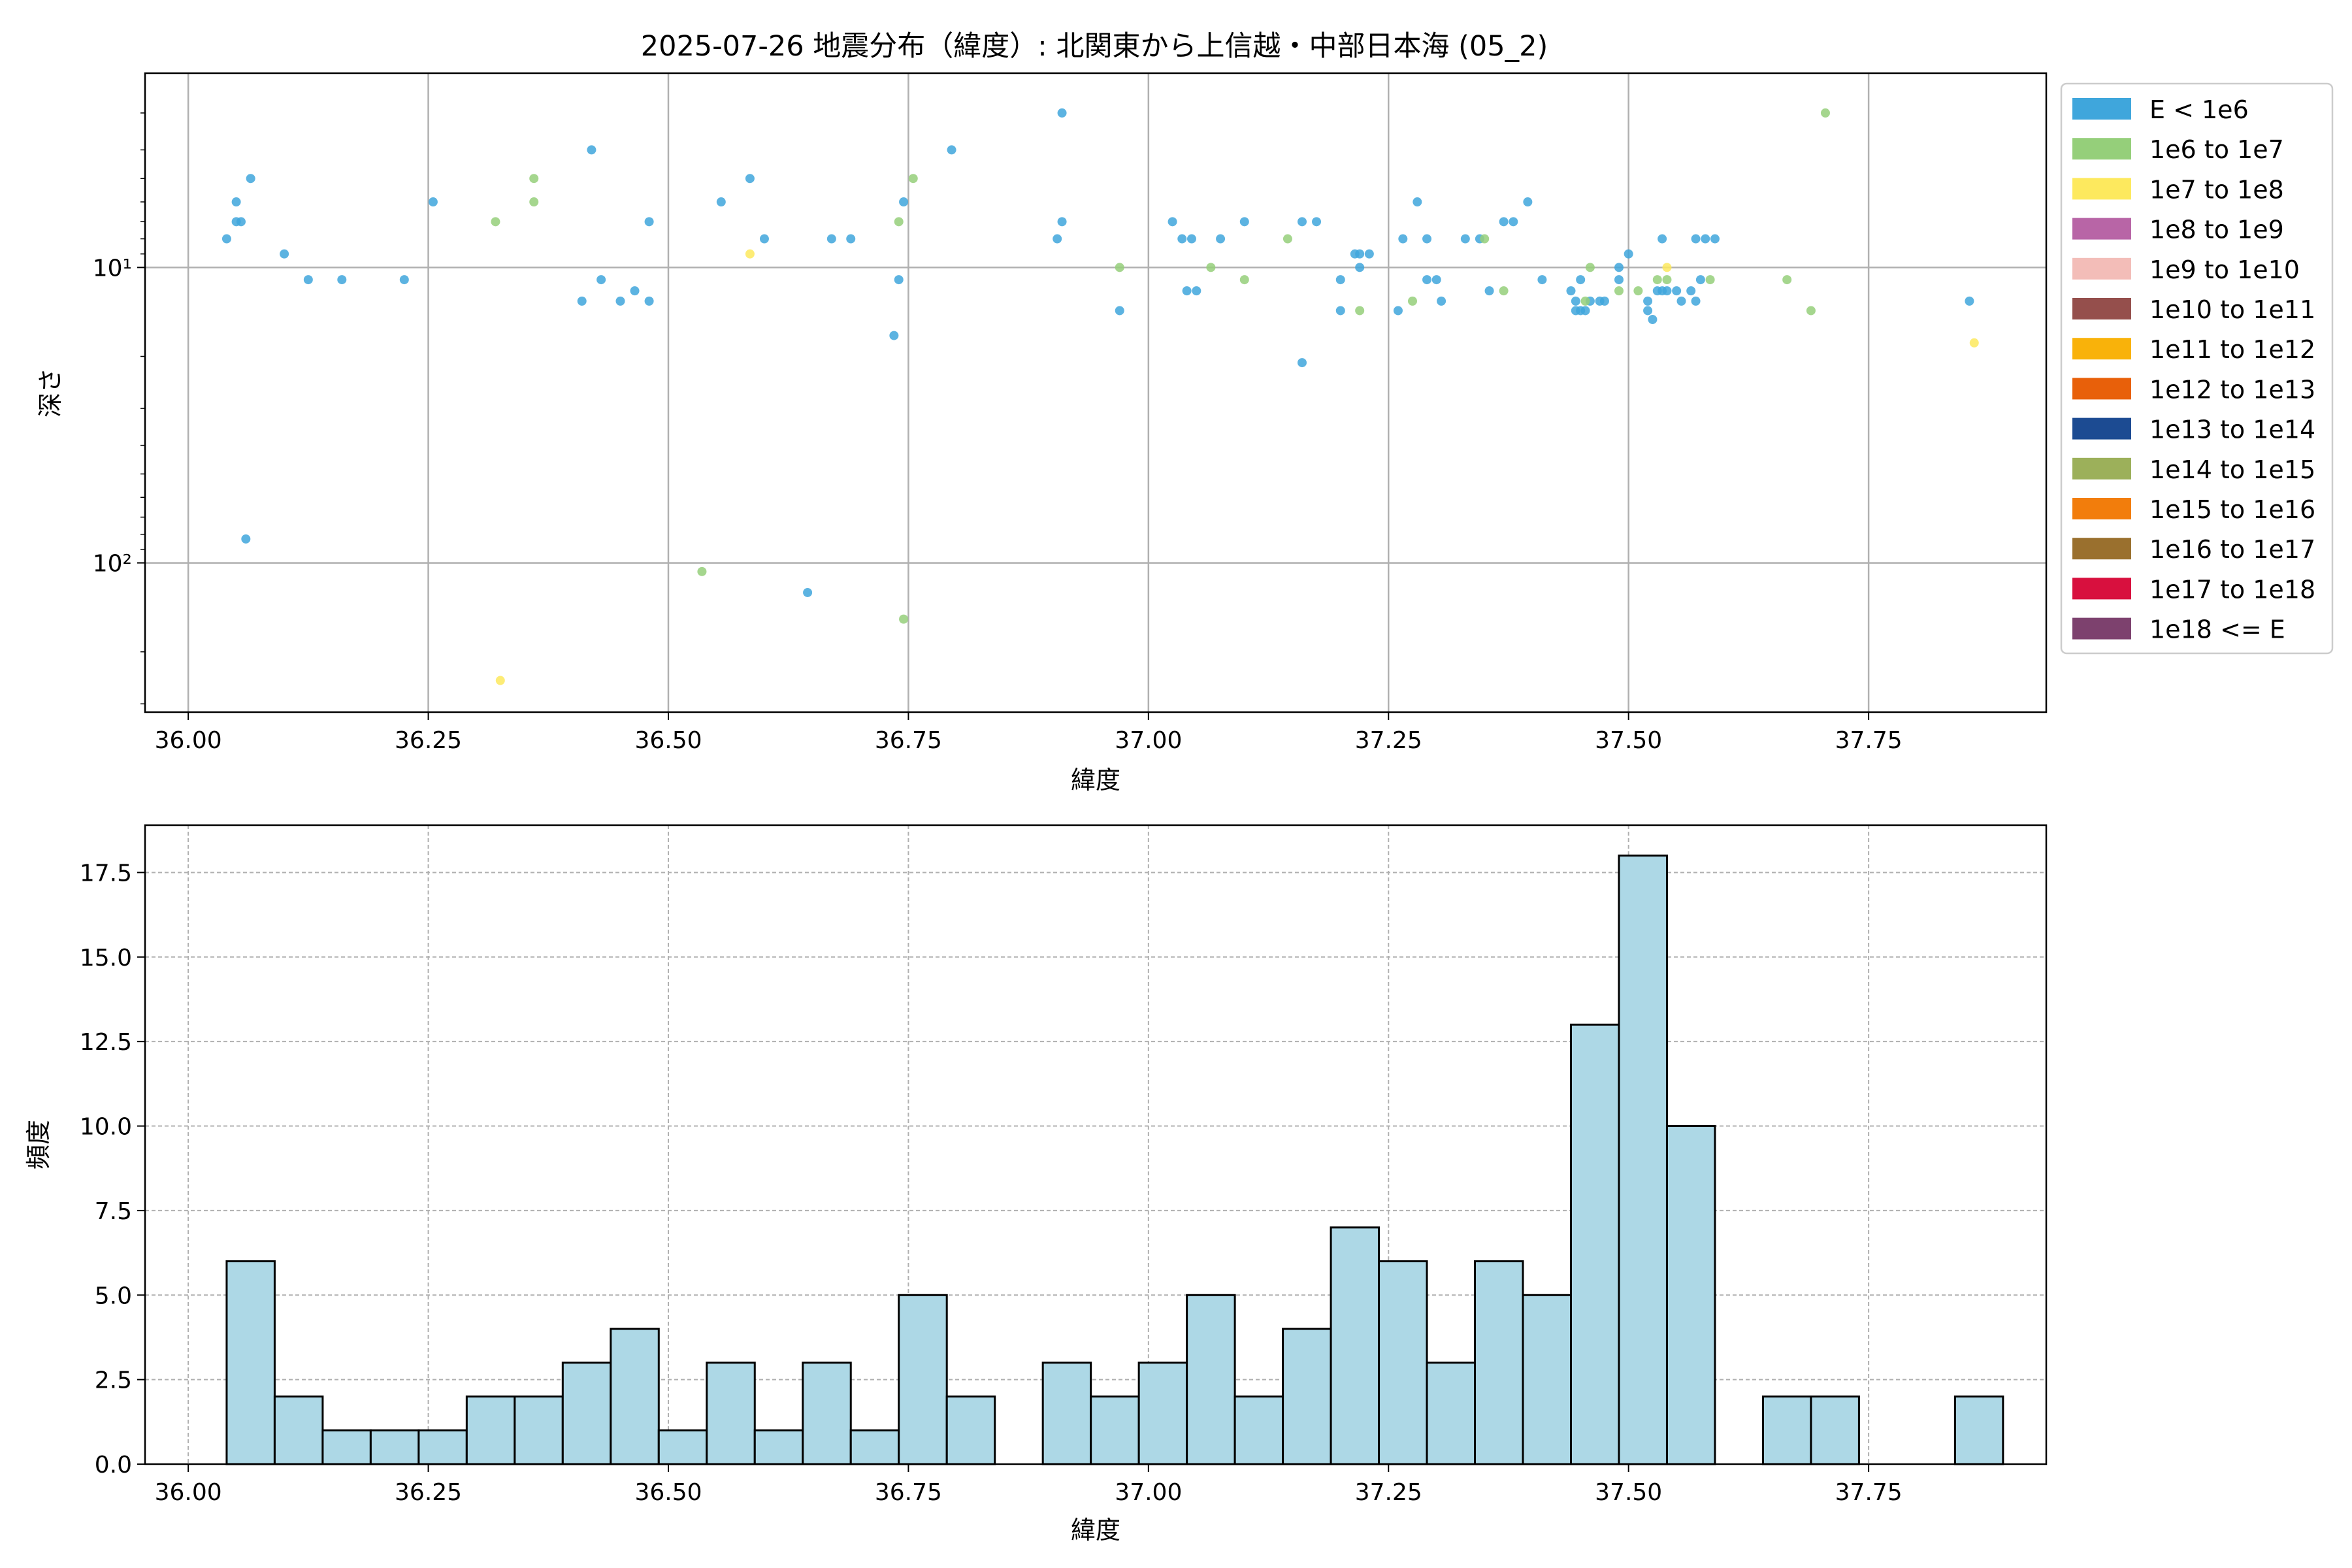  Describe the element at coordinates (1869, 740) in the screenshot. I see `scatter-x-tick-label: 37.75` at that location.